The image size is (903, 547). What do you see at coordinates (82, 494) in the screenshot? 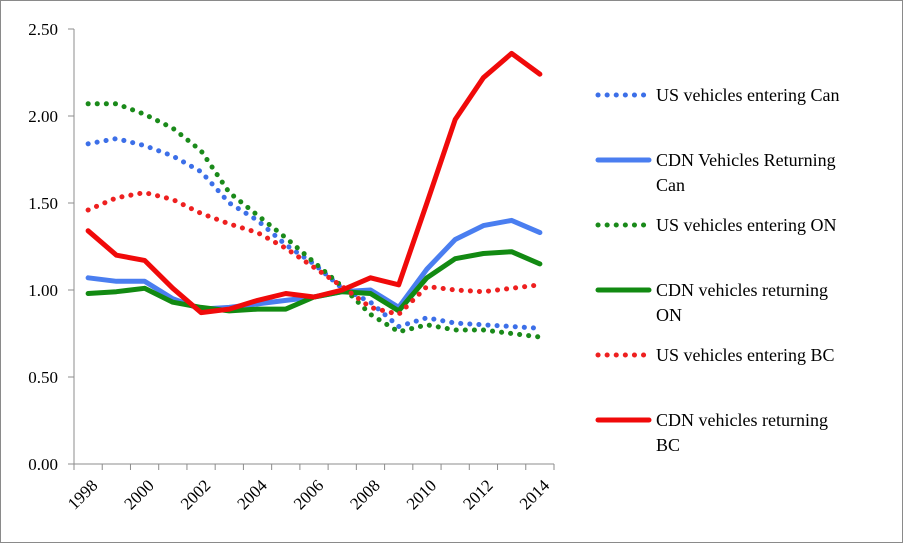
I see `x-tick-label: 1998` at bounding box center [82, 494].